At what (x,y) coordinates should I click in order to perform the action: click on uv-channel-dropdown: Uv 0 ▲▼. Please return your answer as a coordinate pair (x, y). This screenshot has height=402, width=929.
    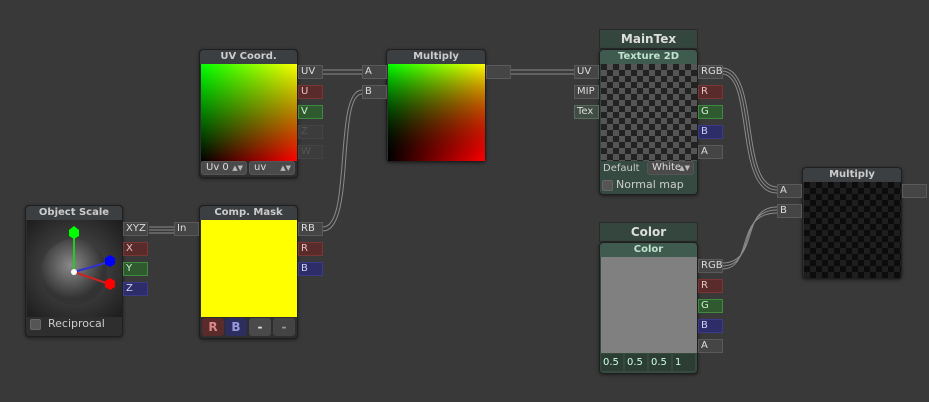
    Looking at the image, I should click on (224, 168).